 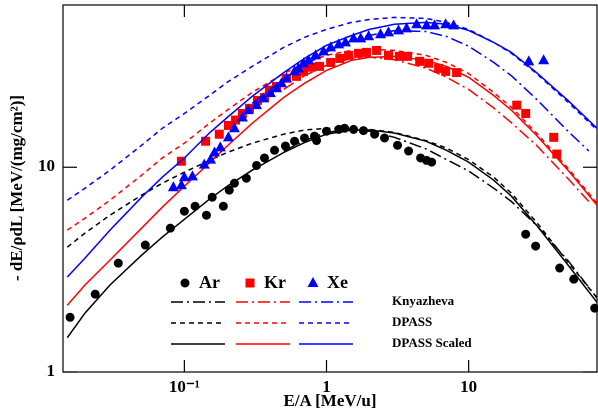 I want to click on x-tick-label: 1, so click(x=326, y=386).